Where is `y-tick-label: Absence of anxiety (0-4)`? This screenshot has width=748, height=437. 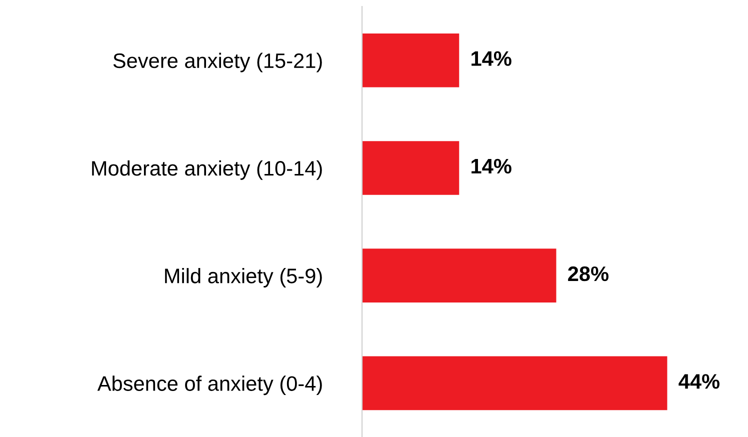
y-tick-label: Absence of anxiety (0-4) is located at coordinates (209, 386).